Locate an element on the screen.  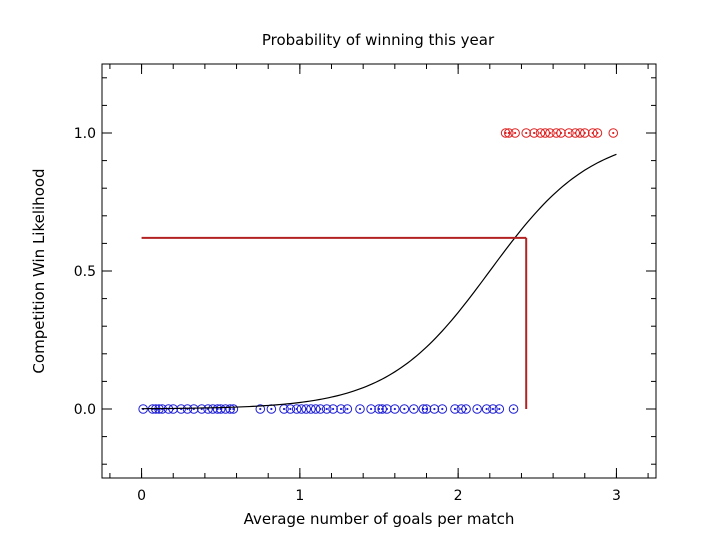
chart-title: Probability of winning this year is located at coordinates (378, 40).